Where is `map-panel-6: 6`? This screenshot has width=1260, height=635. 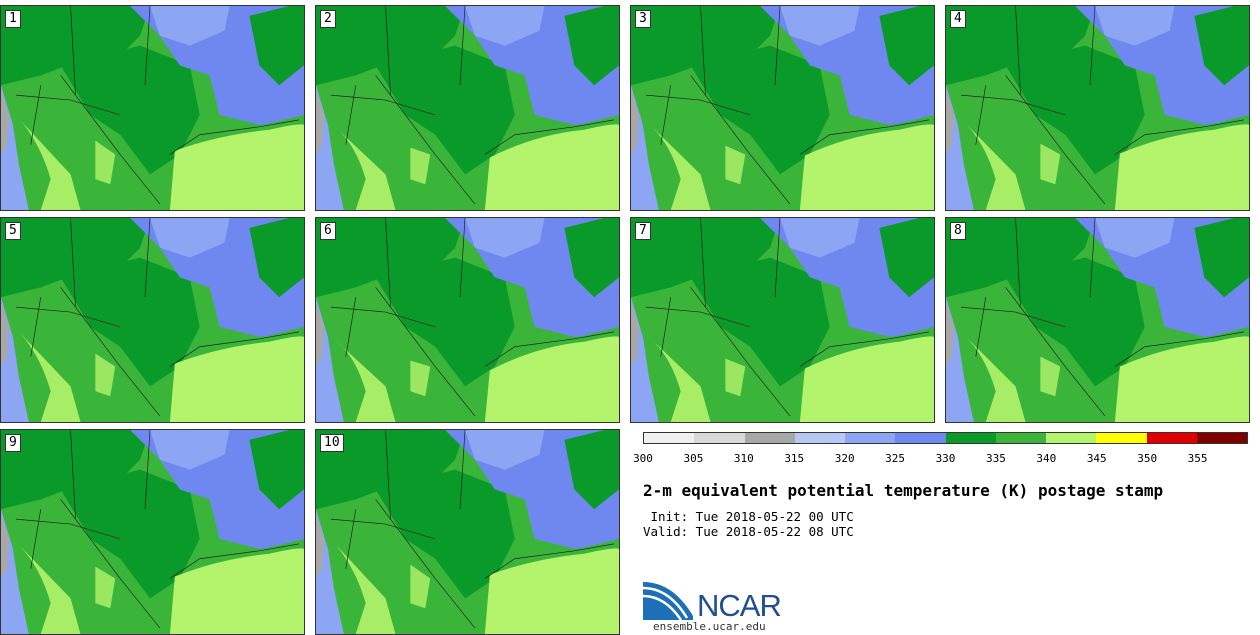
map-panel-6: 6 is located at coordinates (467, 320).